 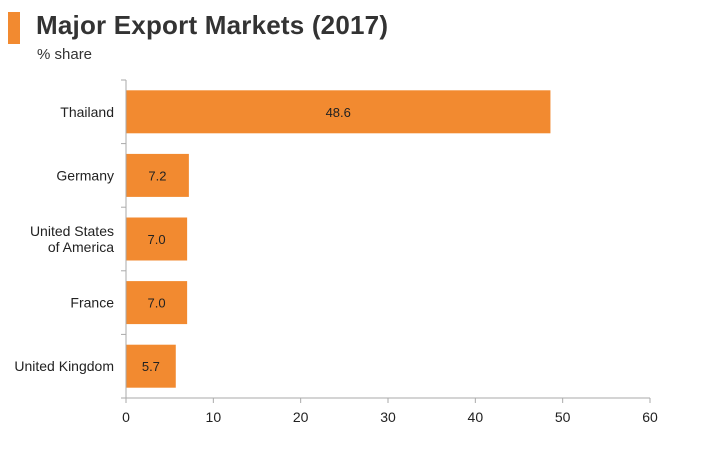 What do you see at coordinates (65, 54) in the screenshot?
I see `chart-subtitle: % share` at bounding box center [65, 54].